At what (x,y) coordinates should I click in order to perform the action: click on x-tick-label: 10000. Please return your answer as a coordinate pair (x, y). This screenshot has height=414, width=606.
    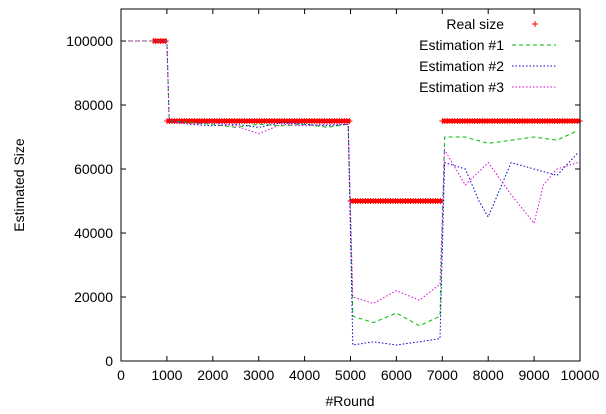
    Looking at the image, I should click on (580, 375).